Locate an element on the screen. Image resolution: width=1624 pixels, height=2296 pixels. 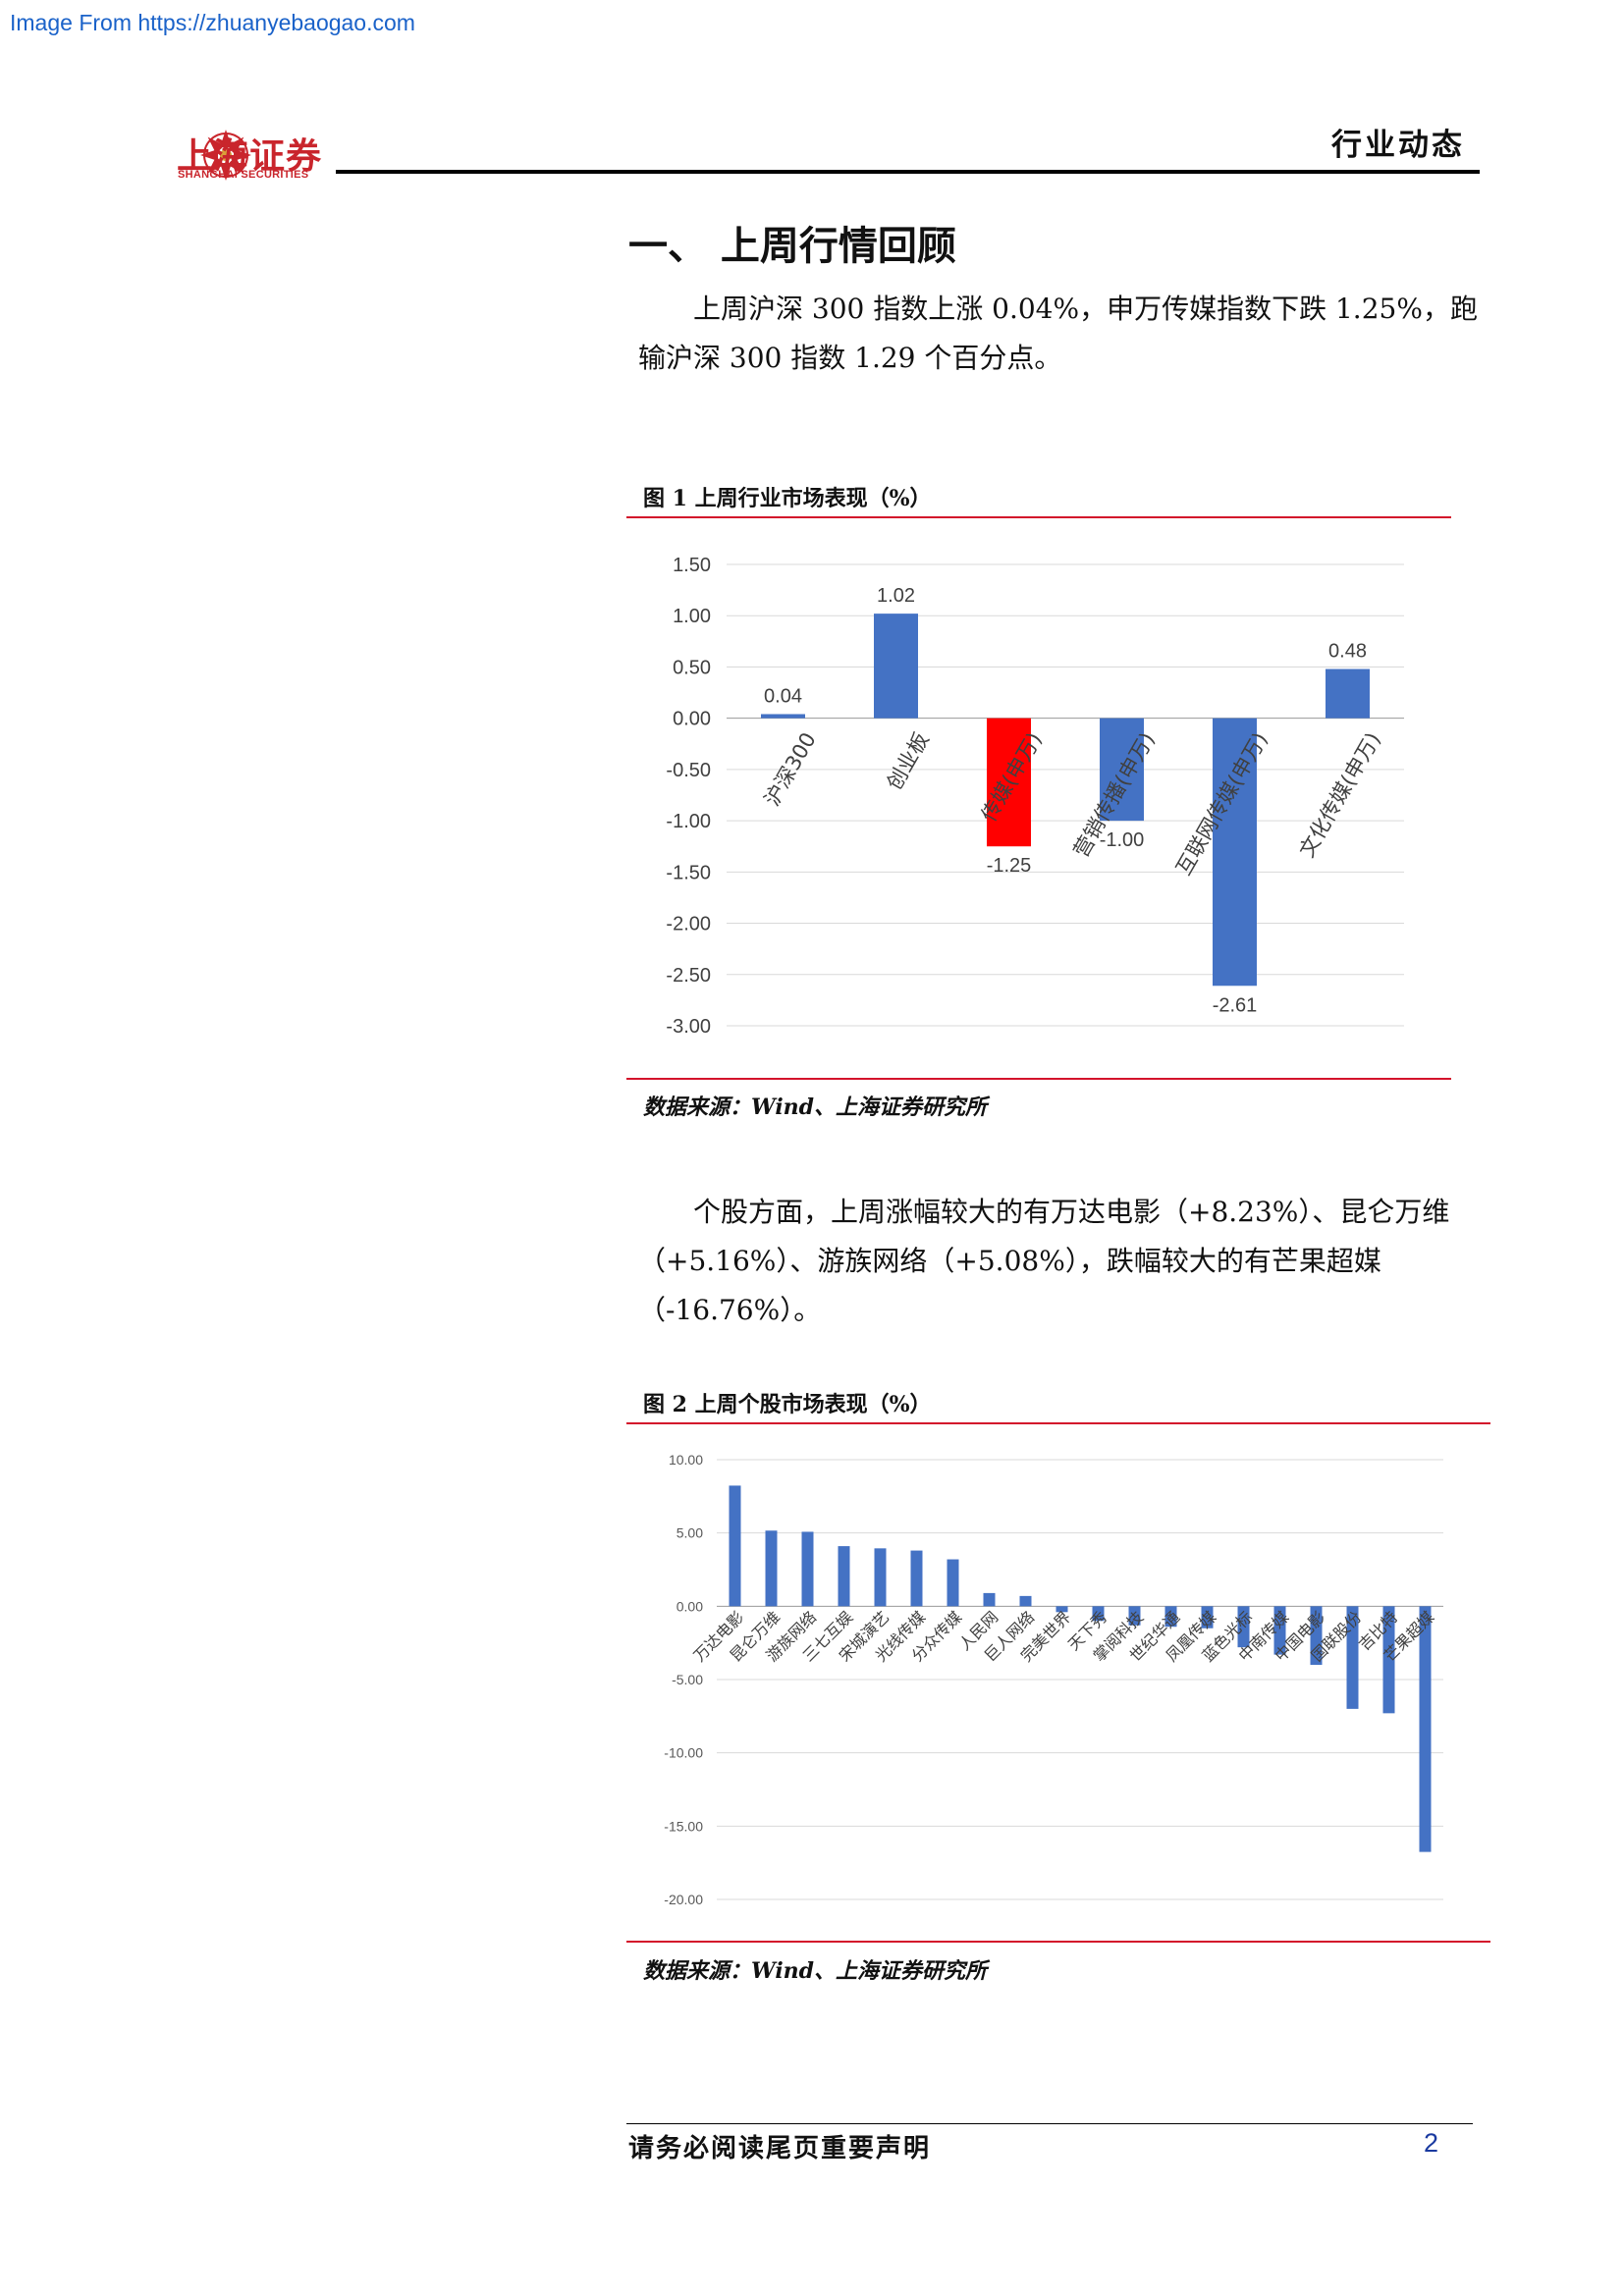
figure1-source: 数据来源：Wind、上海证券研究所 is located at coordinates (815, 1107).